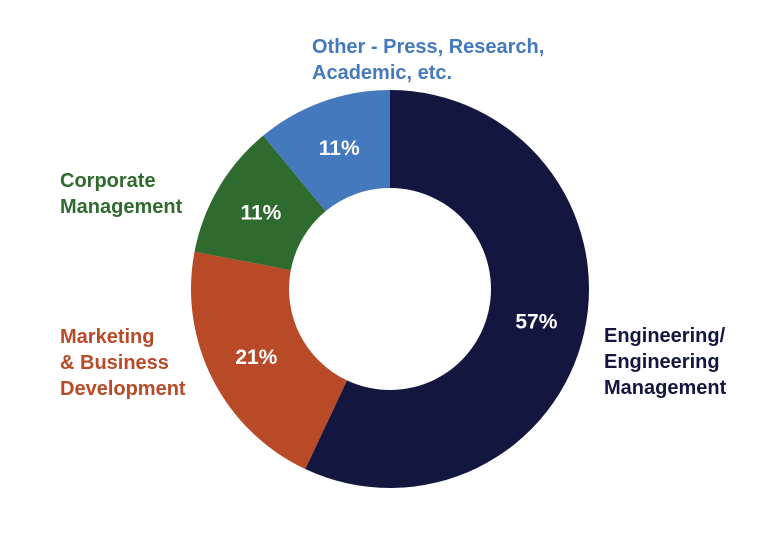 The width and height of the screenshot is (768, 553). Describe the element at coordinates (382, 73) in the screenshot. I see `slice-category-label-line: Academic, etc.` at that location.